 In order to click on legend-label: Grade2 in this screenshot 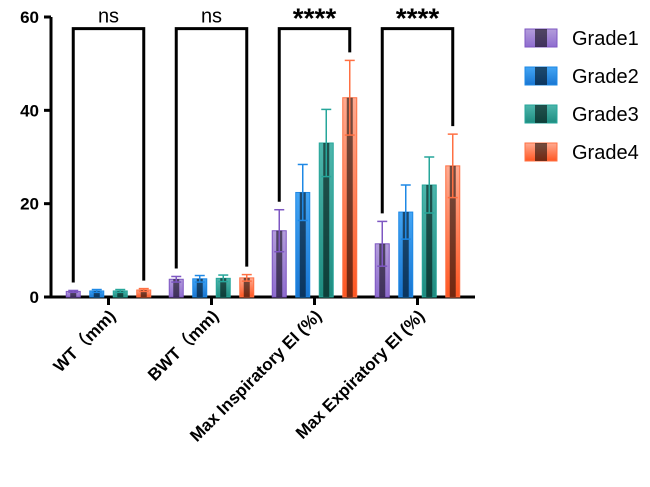, I will do `click(605, 77)`.